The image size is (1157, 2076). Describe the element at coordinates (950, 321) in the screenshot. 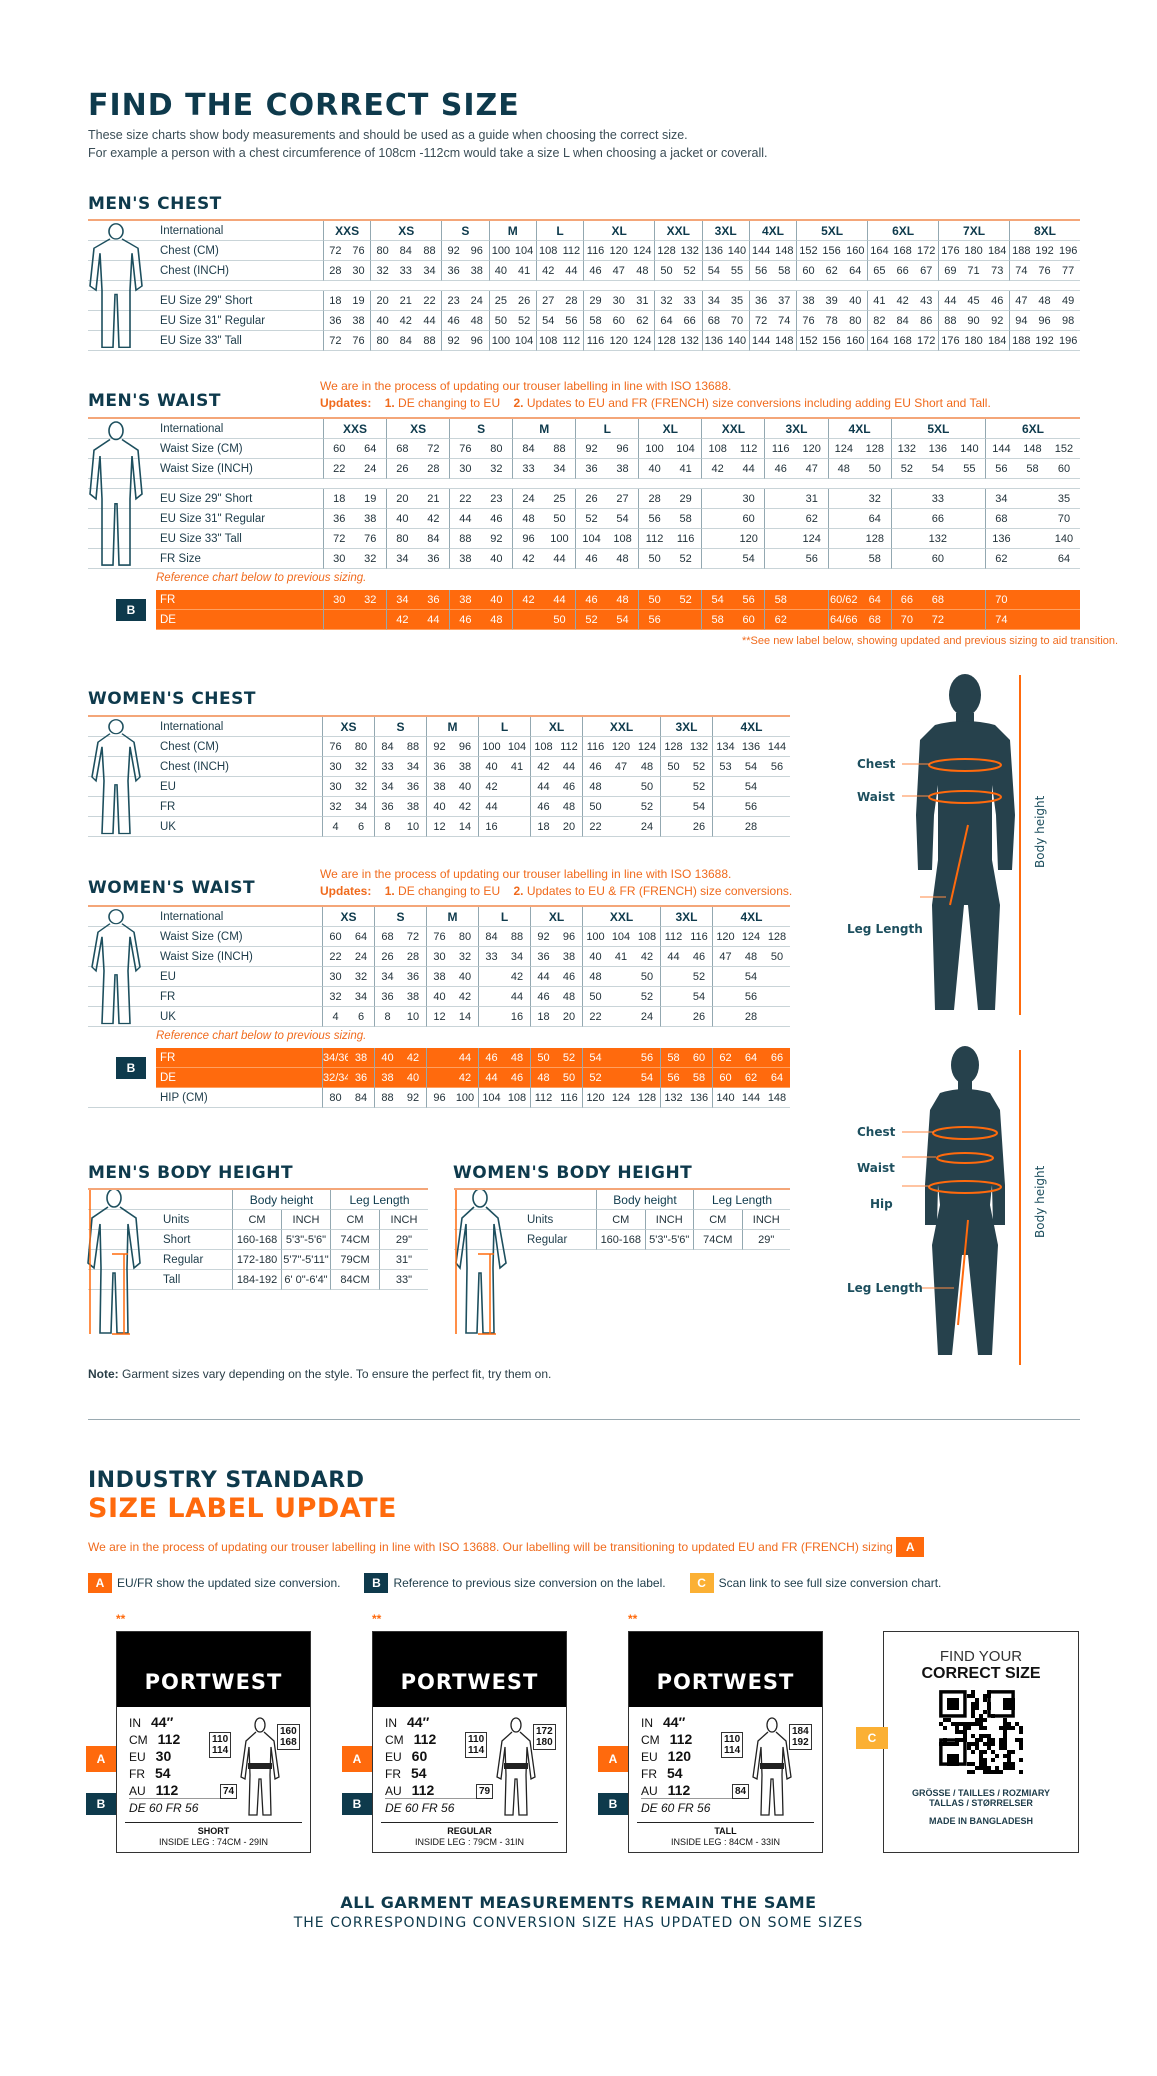

I see `table-cell: 88` at that location.